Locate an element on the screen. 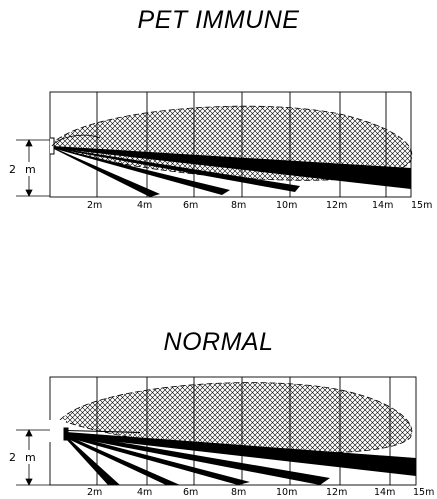 The width and height of the screenshot is (437, 499). sensor-icon is located at coordinates (66, 434).